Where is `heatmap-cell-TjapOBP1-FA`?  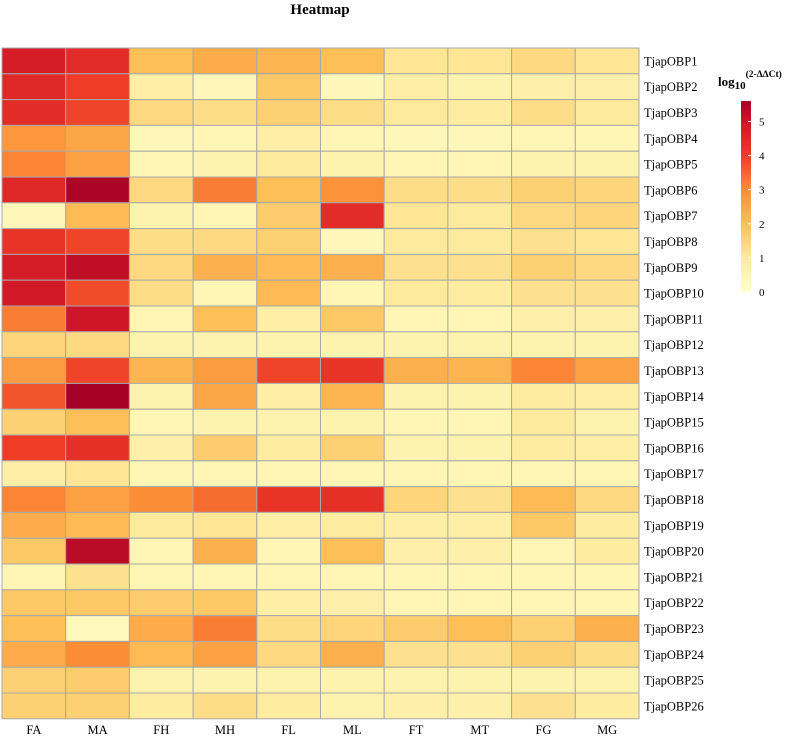
heatmap-cell-TjapOBP1-FA is located at coordinates (34, 61).